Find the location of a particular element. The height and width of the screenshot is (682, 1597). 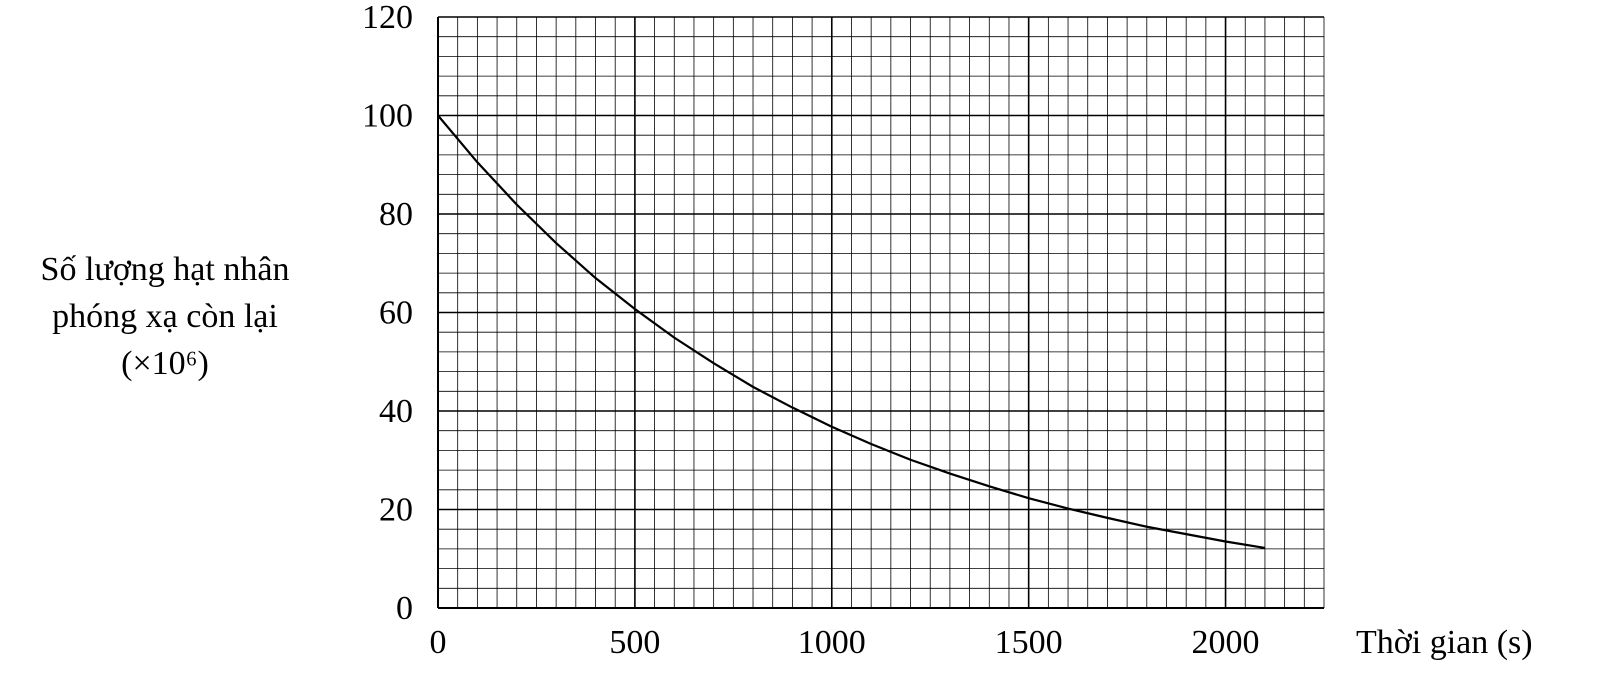

y-tick-label: 120 is located at coordinates (387, 18).